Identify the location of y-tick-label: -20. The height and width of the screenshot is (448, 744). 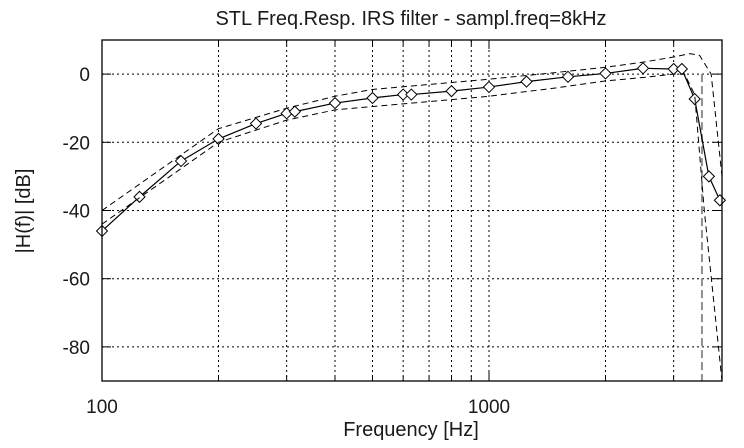
(76, 143).